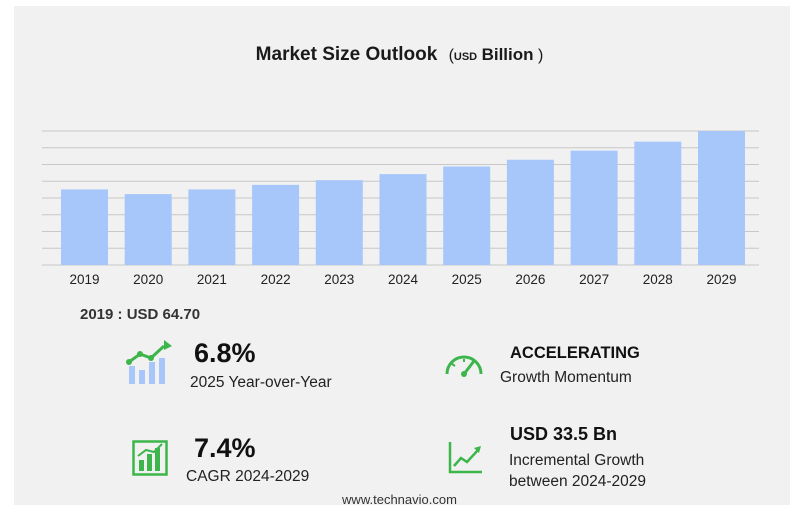  I want to click on bar-2021, so click(212, 227).